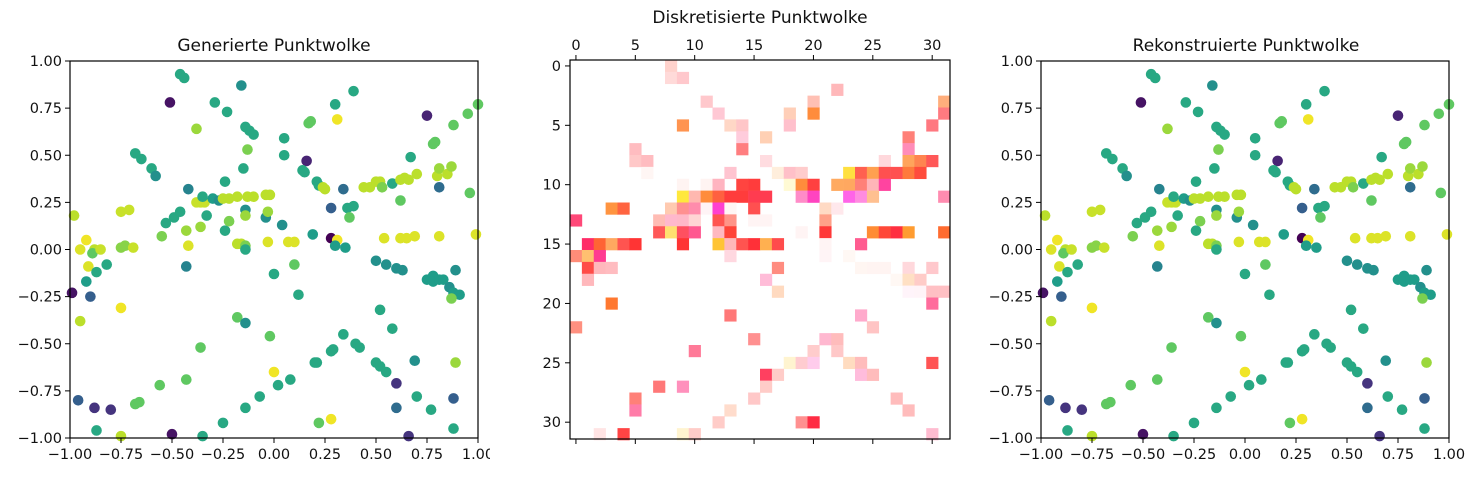  Describe the element at coordinates (873, 46) in the screenshot. I see `x-tick-label: 25` at that location.